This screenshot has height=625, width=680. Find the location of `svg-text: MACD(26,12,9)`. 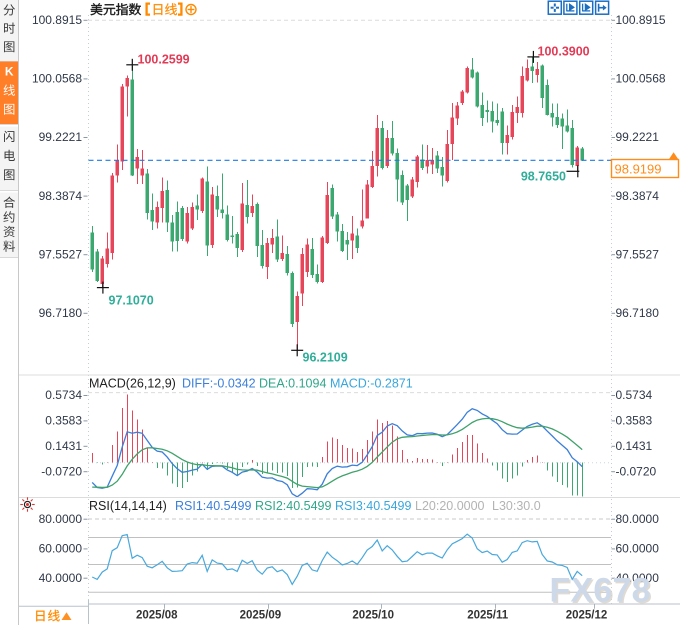

svg-text: MACD(26,12,9) is located at coordinates (132, 384).